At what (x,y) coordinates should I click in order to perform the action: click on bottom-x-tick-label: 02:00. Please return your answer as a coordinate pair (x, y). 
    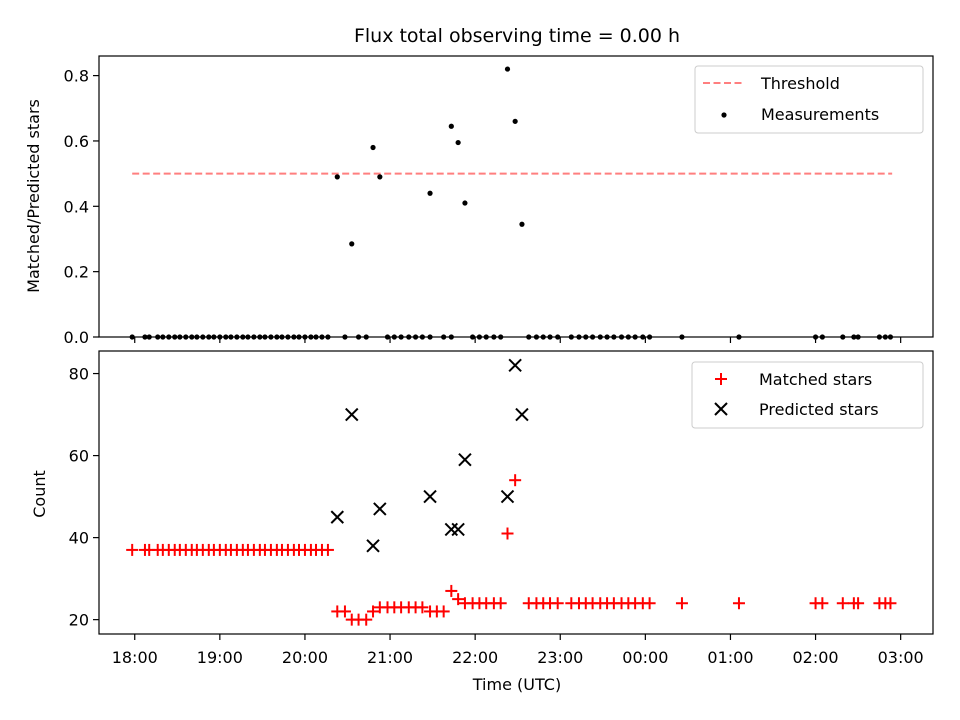
    Looking at the image, I should click on (816, 657).